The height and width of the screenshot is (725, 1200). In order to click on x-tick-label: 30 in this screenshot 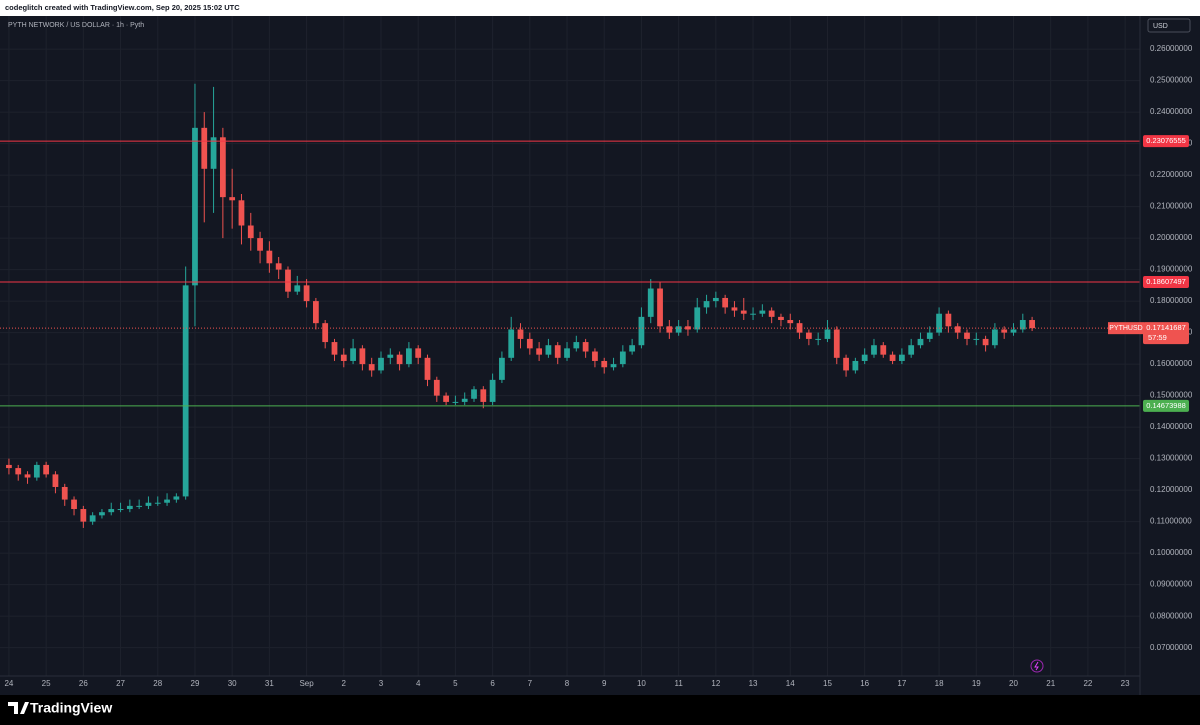, I will do `click(232, 683)`.